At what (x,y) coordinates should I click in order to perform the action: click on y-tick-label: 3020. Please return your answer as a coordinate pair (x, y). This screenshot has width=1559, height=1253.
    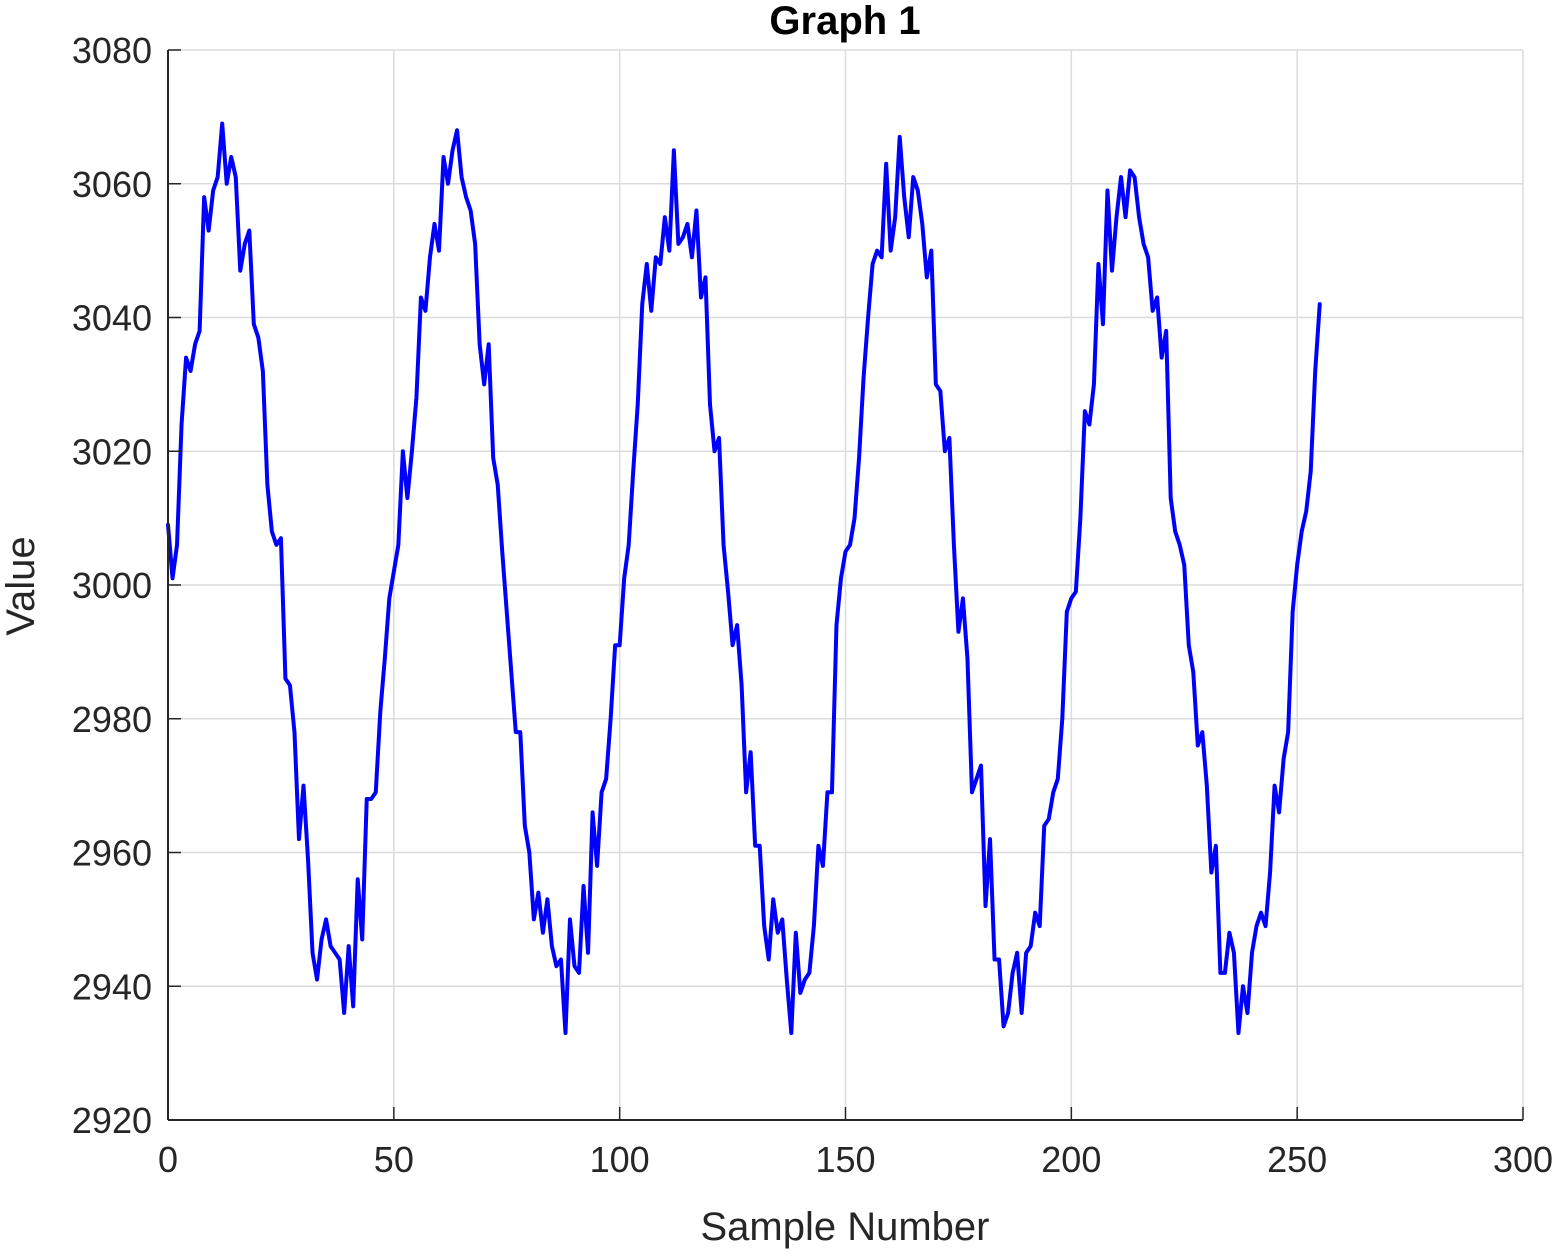
    Looking at the image, I should click on (112, 451).